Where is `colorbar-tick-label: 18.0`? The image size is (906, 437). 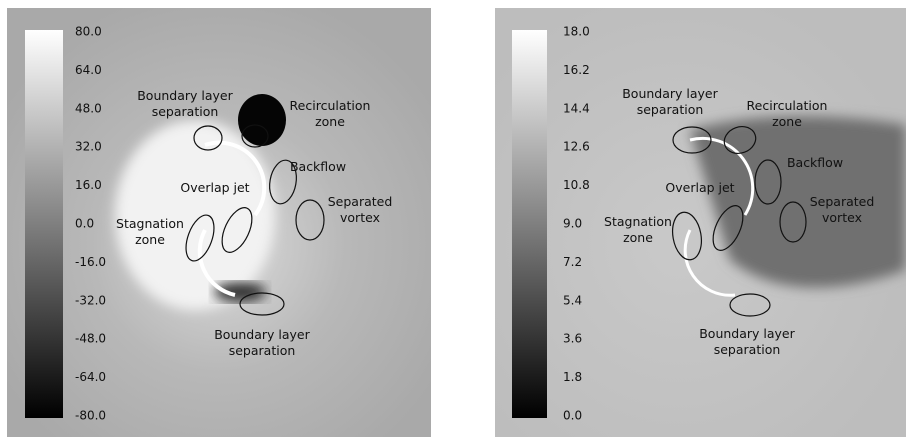
colorbar-tick-label: 18.0 is located at coordinates (576, 32).